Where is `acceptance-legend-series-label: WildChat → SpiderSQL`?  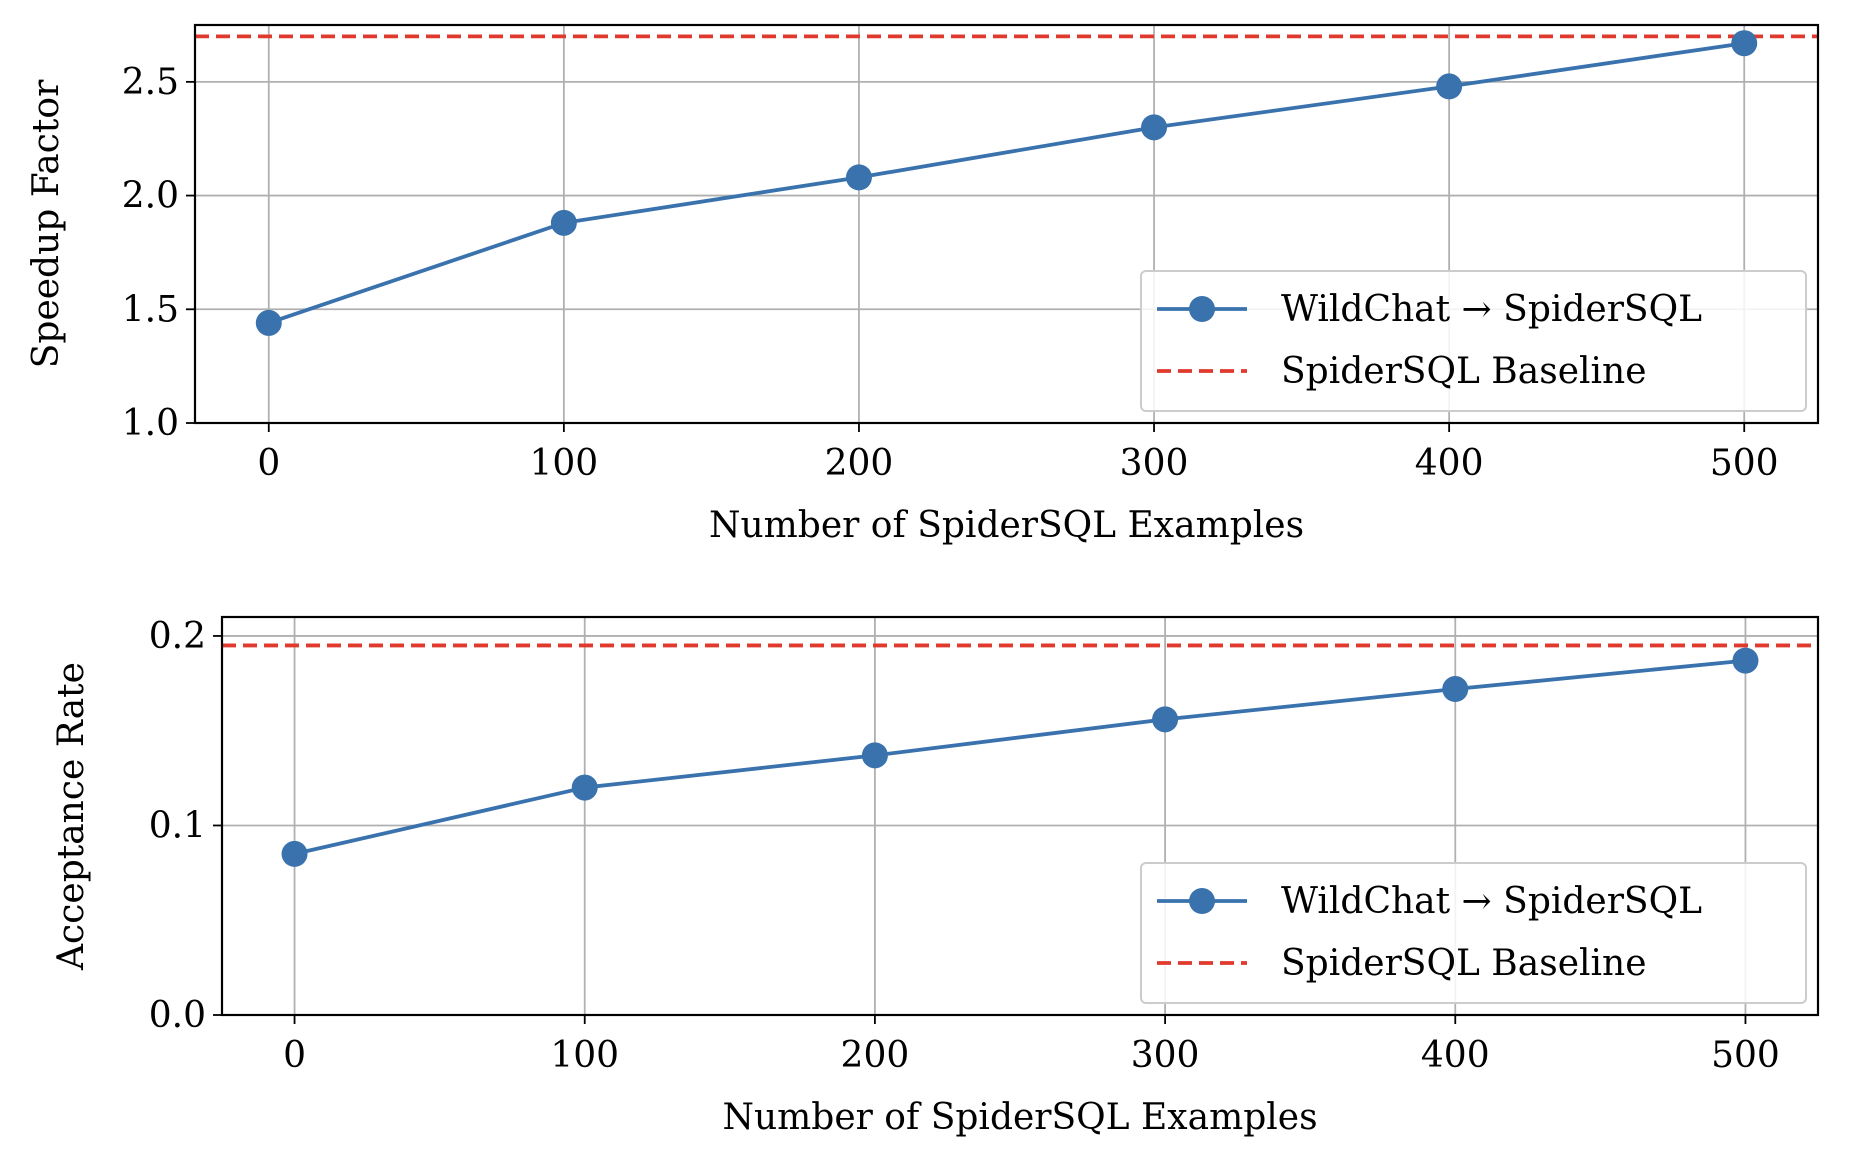
acceptance-legend-series-label: WildChat → SpiderSQL is located at coordinates (1491, 901).